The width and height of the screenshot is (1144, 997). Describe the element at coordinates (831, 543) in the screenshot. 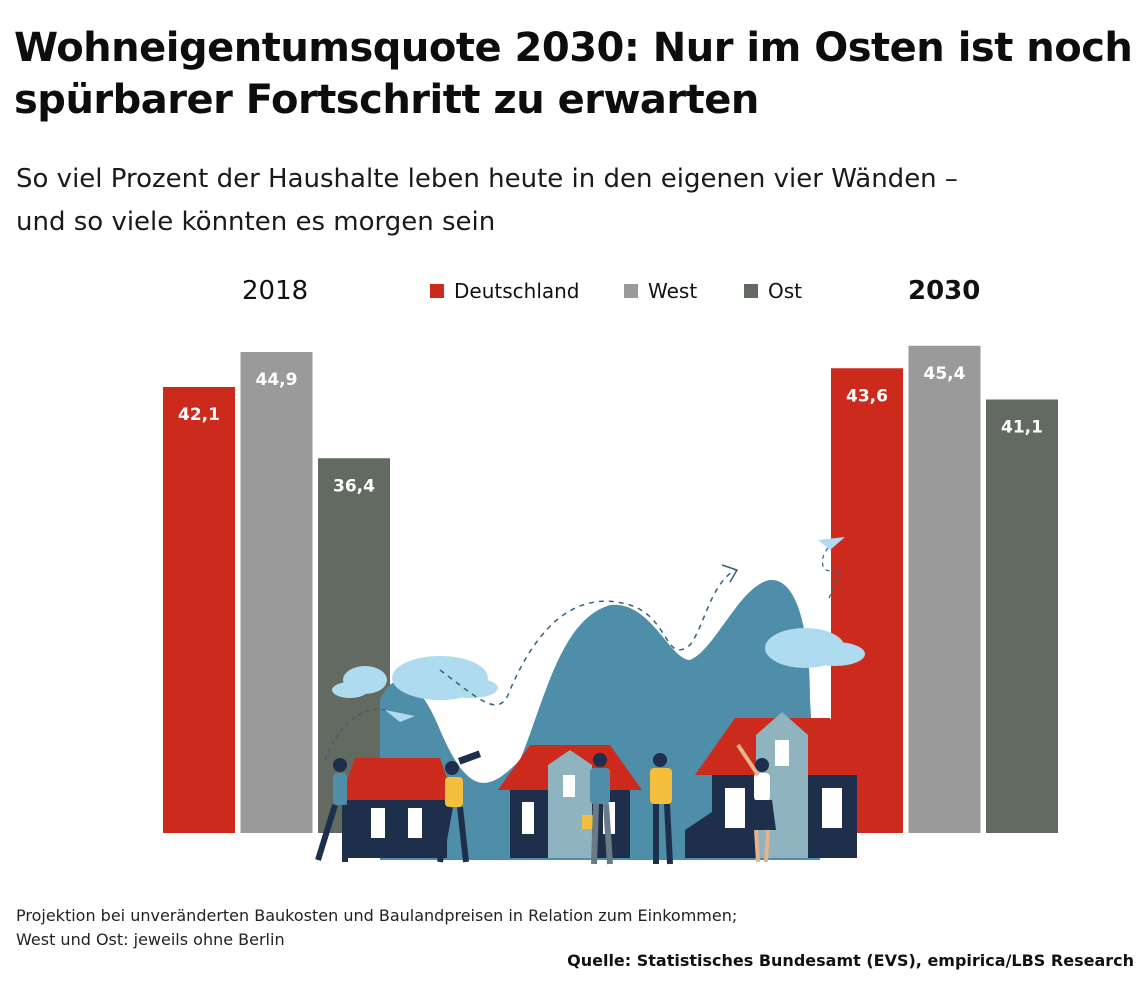

I see `paper-plane-icon` at that location.